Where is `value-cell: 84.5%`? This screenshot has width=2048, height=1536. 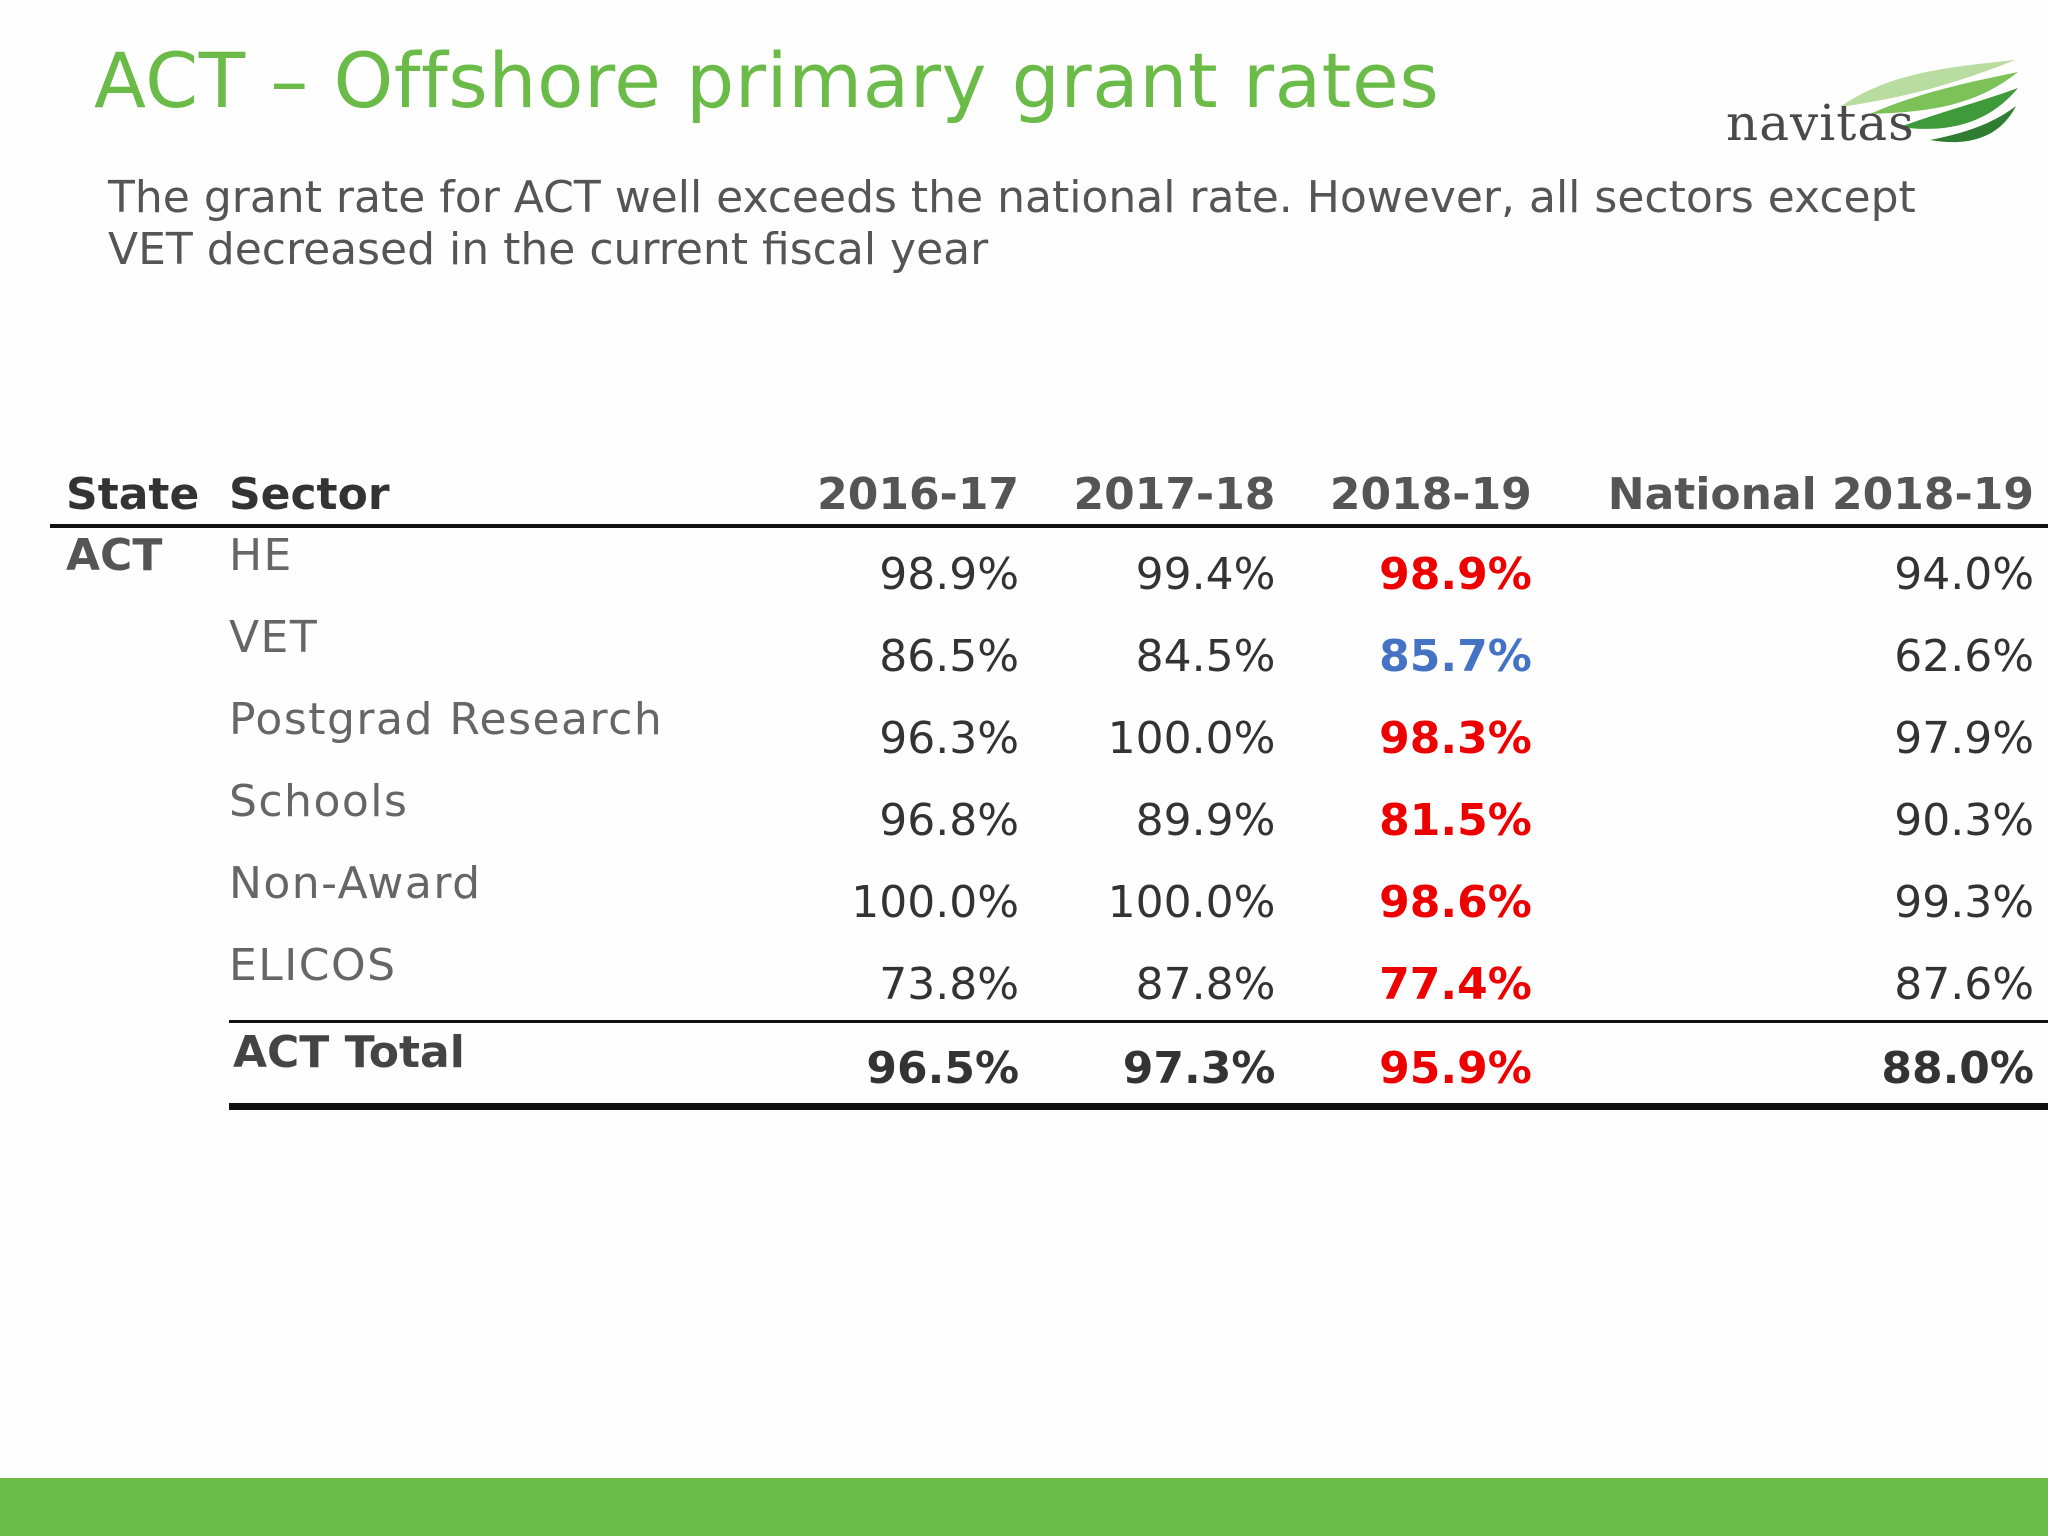 value-cell: 84.5% is located at coordinates (1205, 656).